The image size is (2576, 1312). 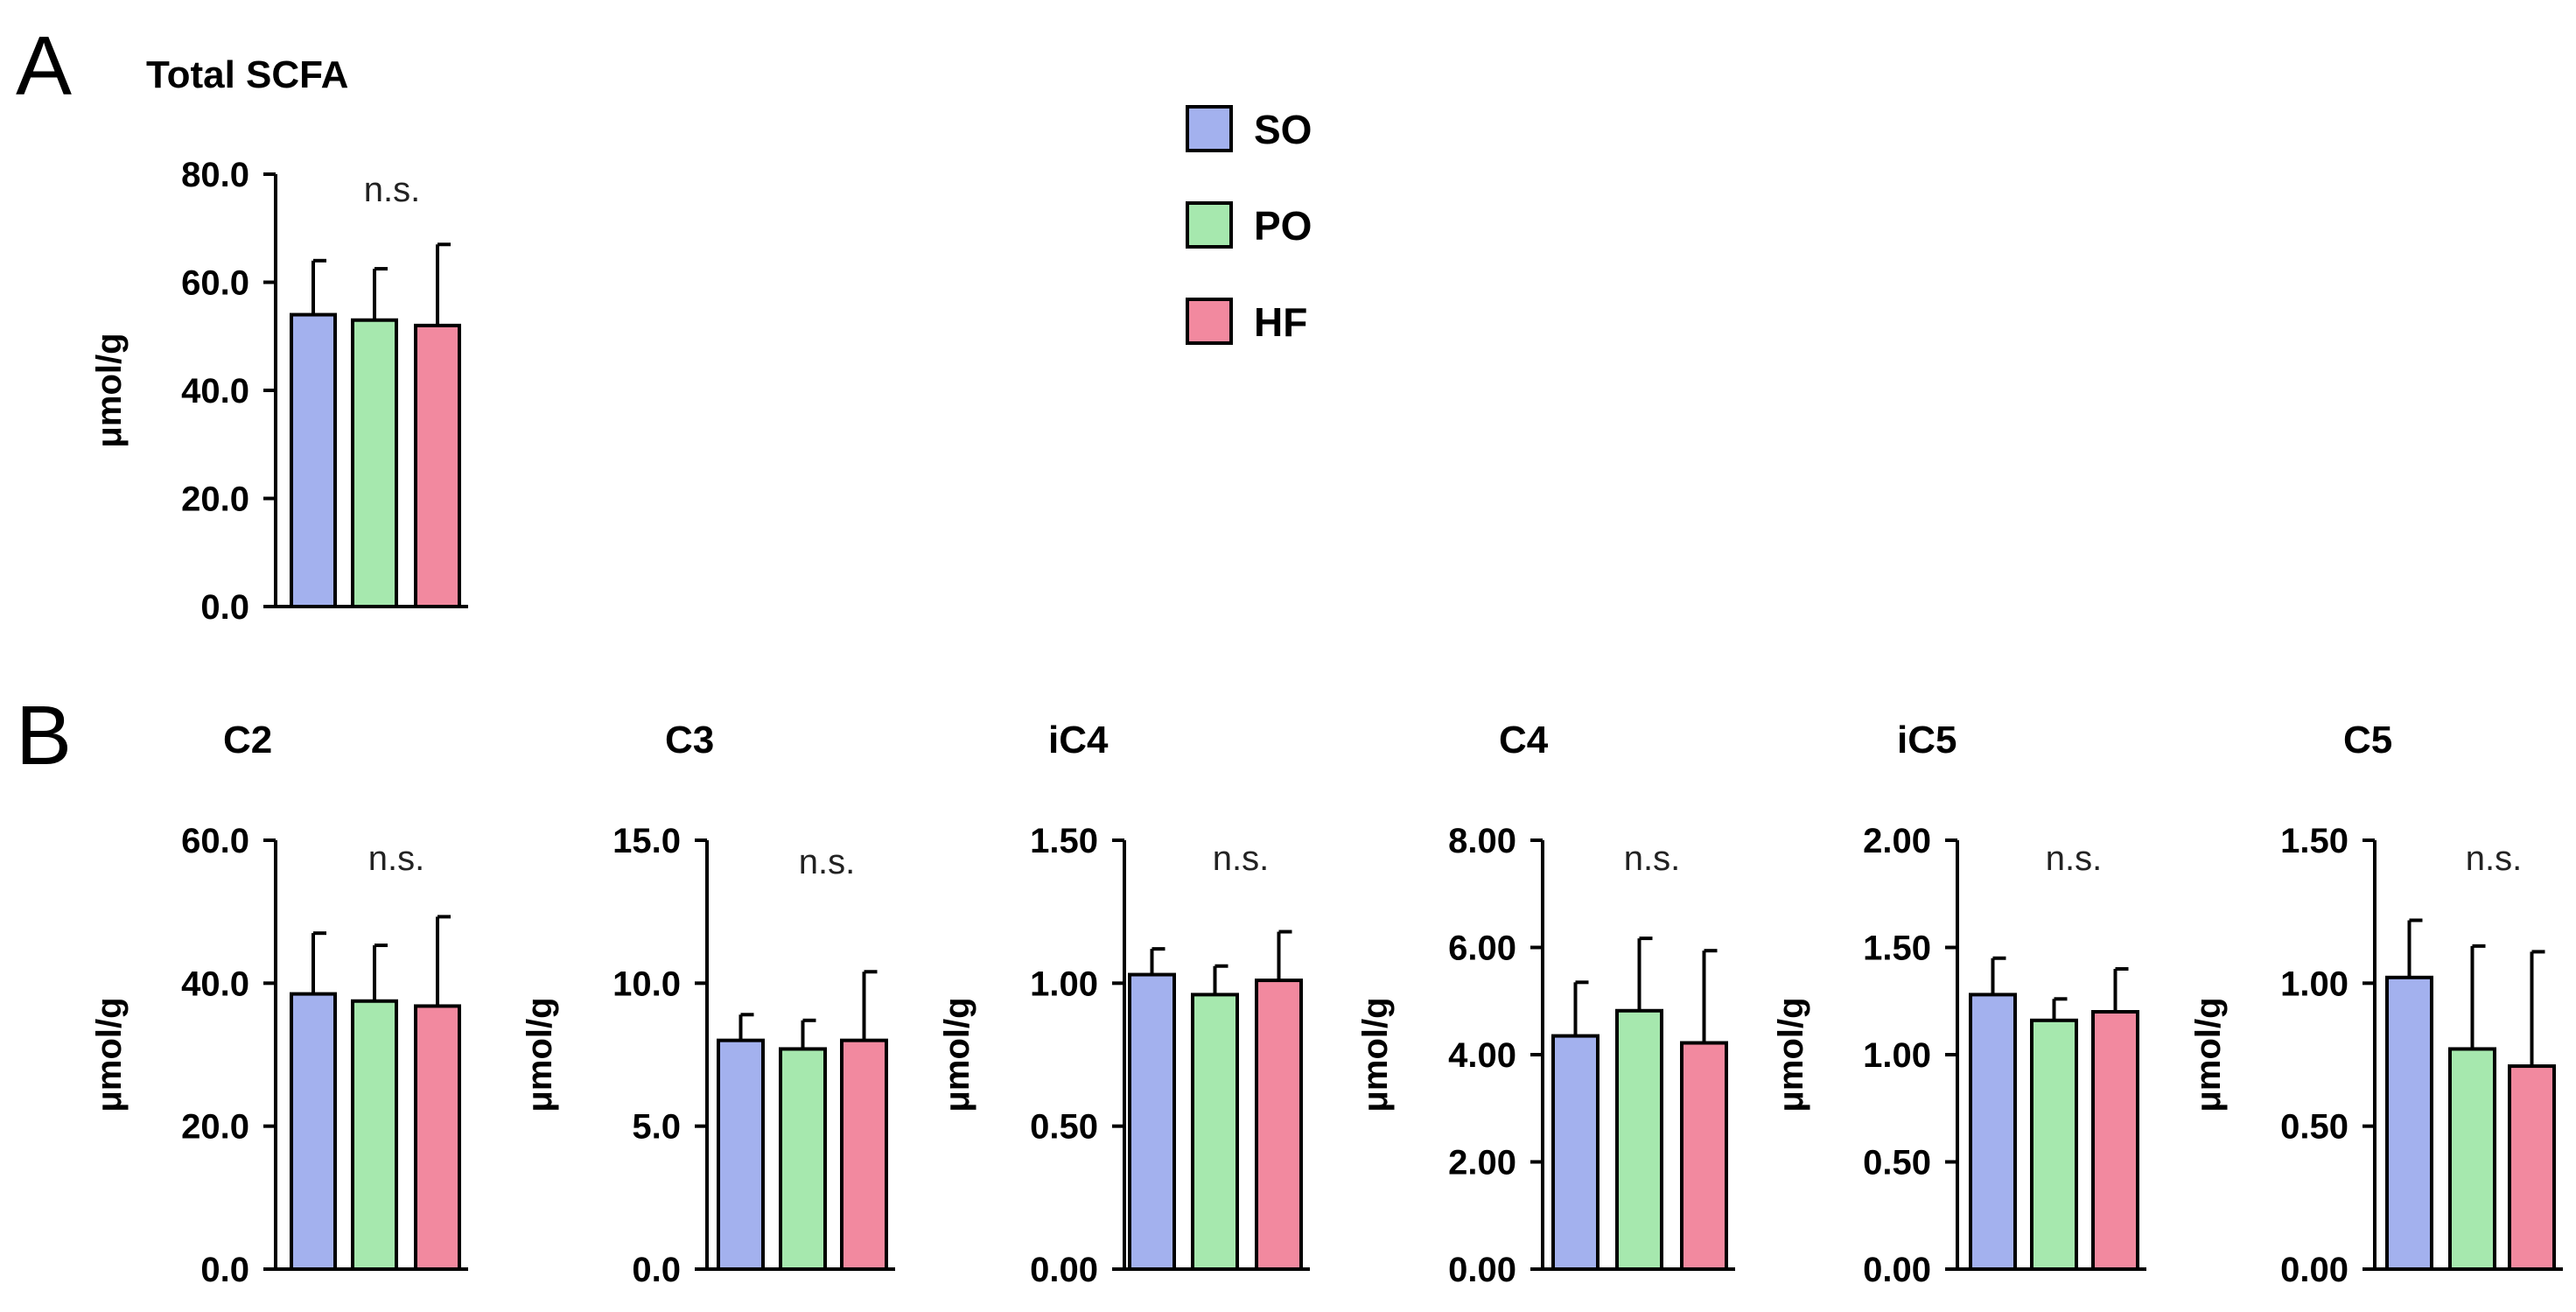 I want to click on chart-title: iC4, so click(x=1078, y=740).